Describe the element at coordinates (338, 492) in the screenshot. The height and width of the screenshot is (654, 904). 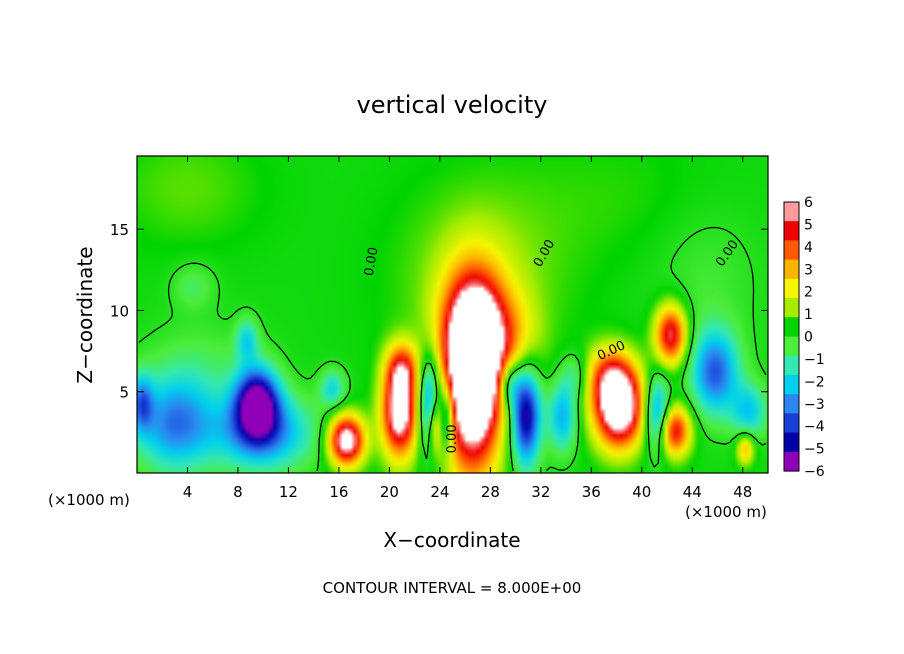
I see `x-tick-label: 16` at that location.